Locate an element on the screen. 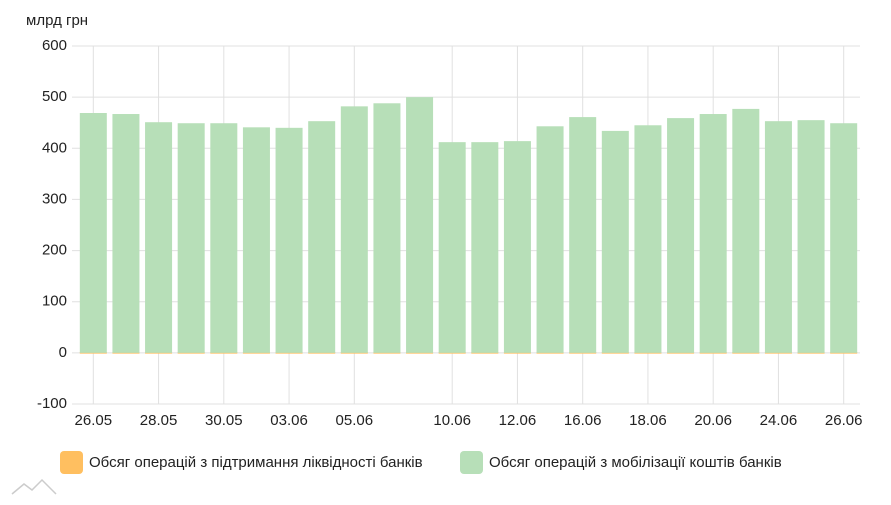 The width and height of the screenshot is (891, 505). y-tick-label: 200 is located at coordinates (54, 250).